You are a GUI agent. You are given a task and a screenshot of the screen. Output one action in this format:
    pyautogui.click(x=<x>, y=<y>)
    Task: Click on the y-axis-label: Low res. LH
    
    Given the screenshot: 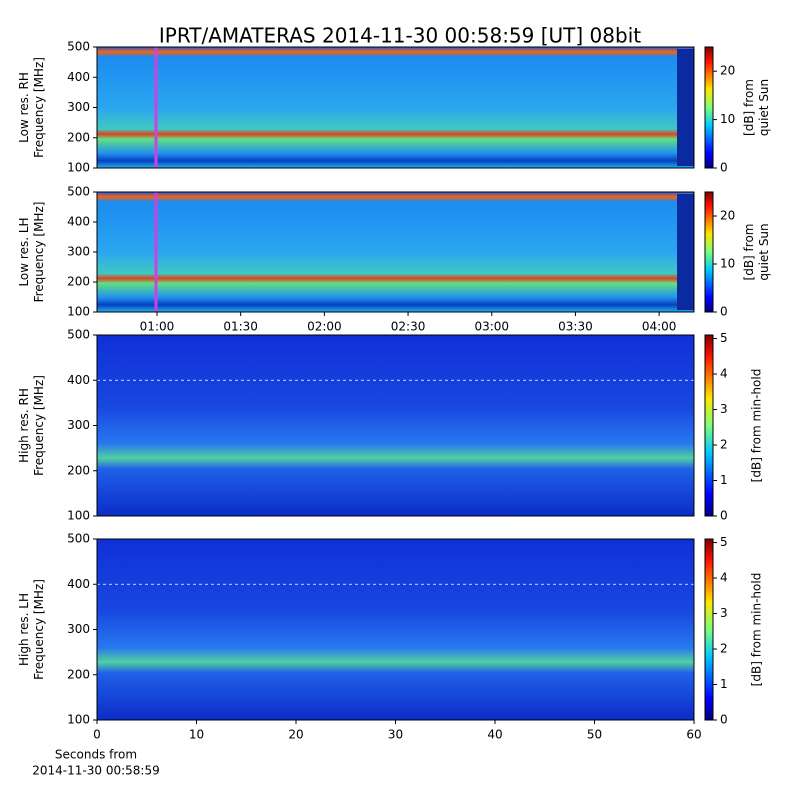 What is the action you would take?
    pyautogui.click(x=24, y=251)
    